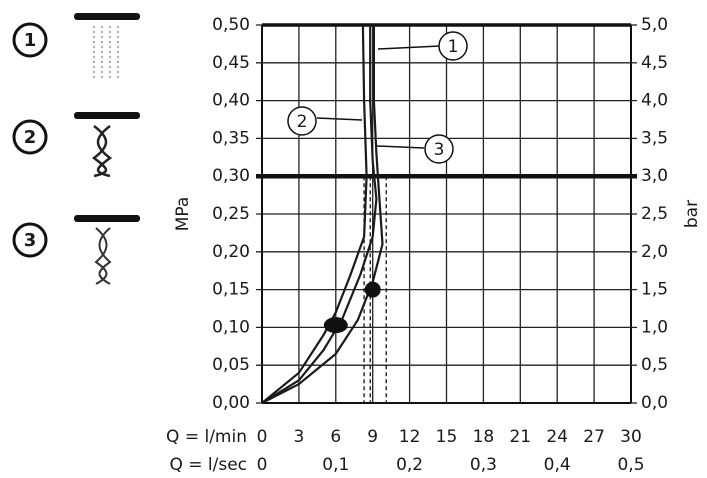  What do you see at coordinates (654, 63) in the screenshot?
I see `y2-tick-label: 4,5` at bounding box center [654, 63].